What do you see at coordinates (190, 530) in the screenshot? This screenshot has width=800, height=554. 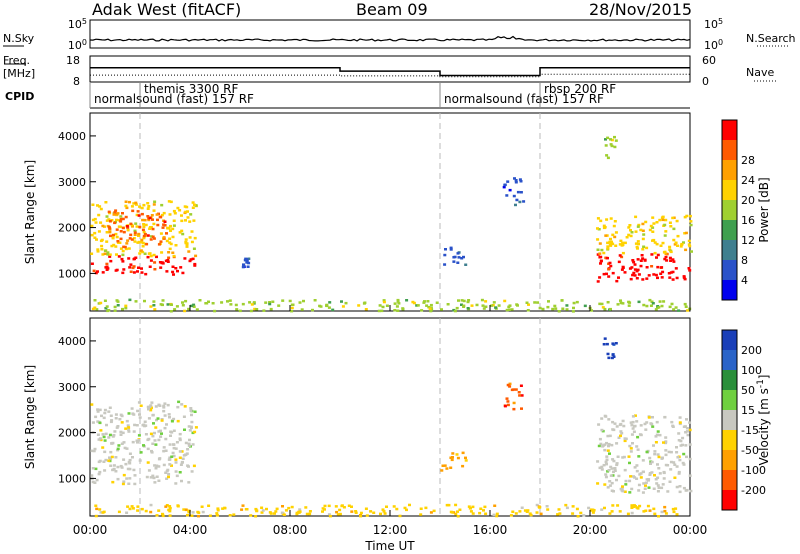 I see `x-tick-label: 04:00` at bounding box center [190, 530].